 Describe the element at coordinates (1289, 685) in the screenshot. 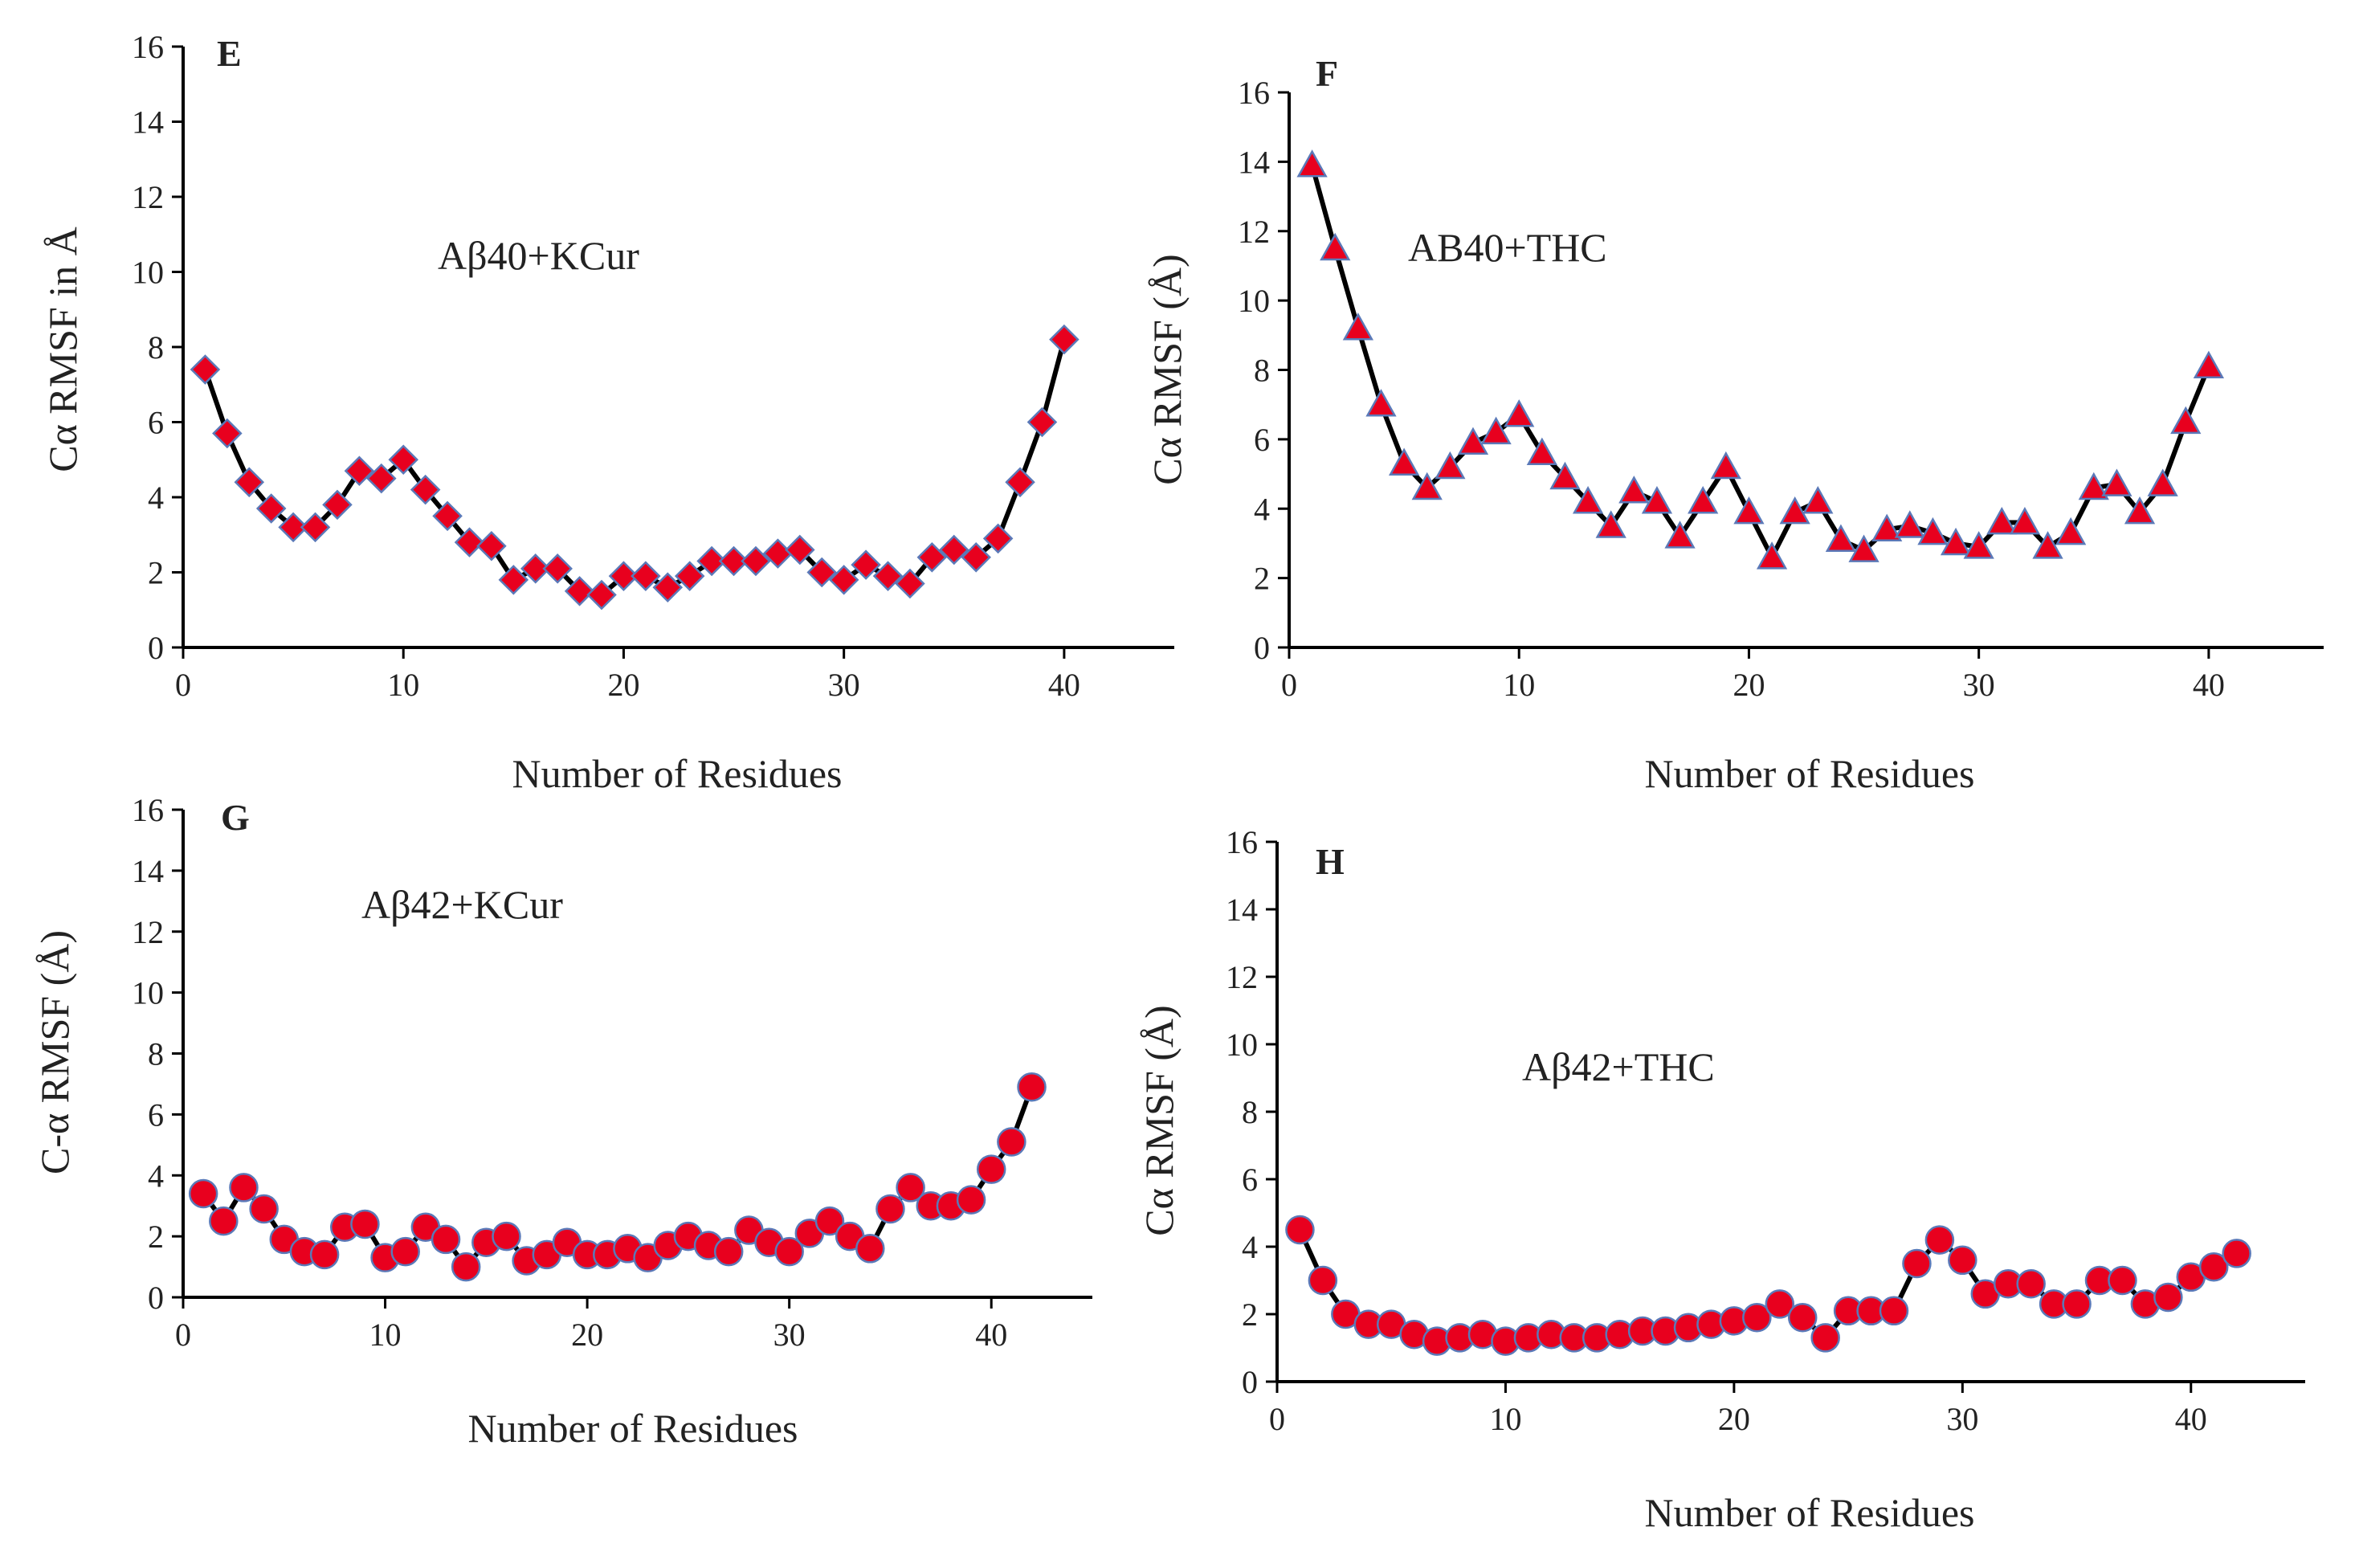

I see `chart-f-x-tick-label: 0` at that location.